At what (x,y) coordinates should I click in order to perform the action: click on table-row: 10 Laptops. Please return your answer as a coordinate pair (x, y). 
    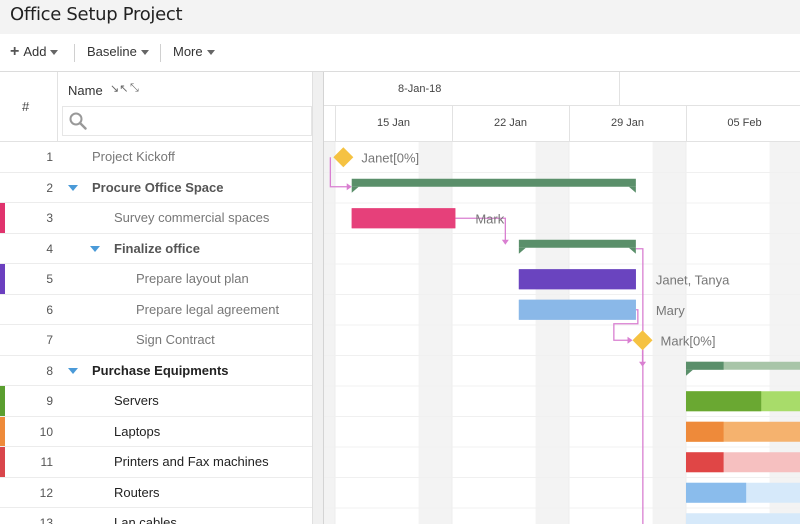
    Looking at the image, I should click on (156, 431).